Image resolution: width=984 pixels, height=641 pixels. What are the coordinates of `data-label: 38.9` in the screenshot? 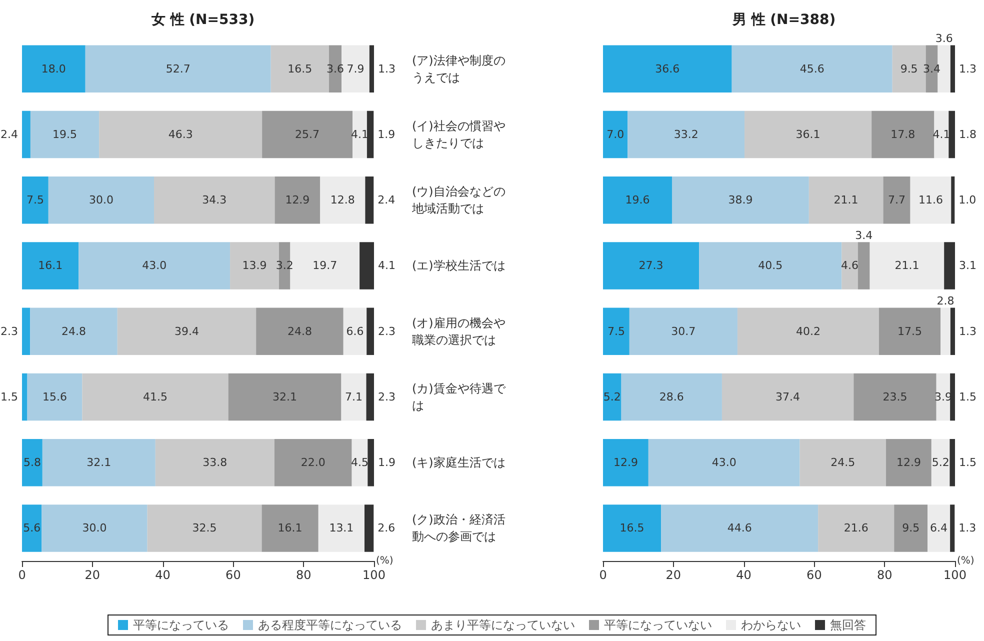 It's located at (740, 200).